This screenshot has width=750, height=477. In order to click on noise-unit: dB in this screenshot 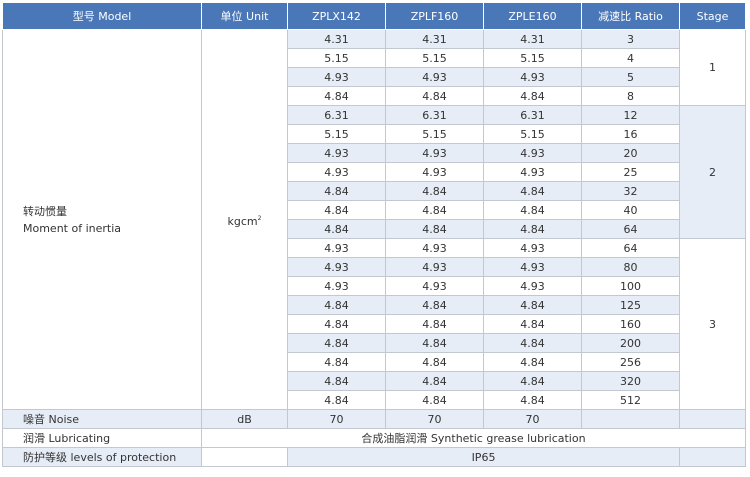, I will do `click(244, 419)`.